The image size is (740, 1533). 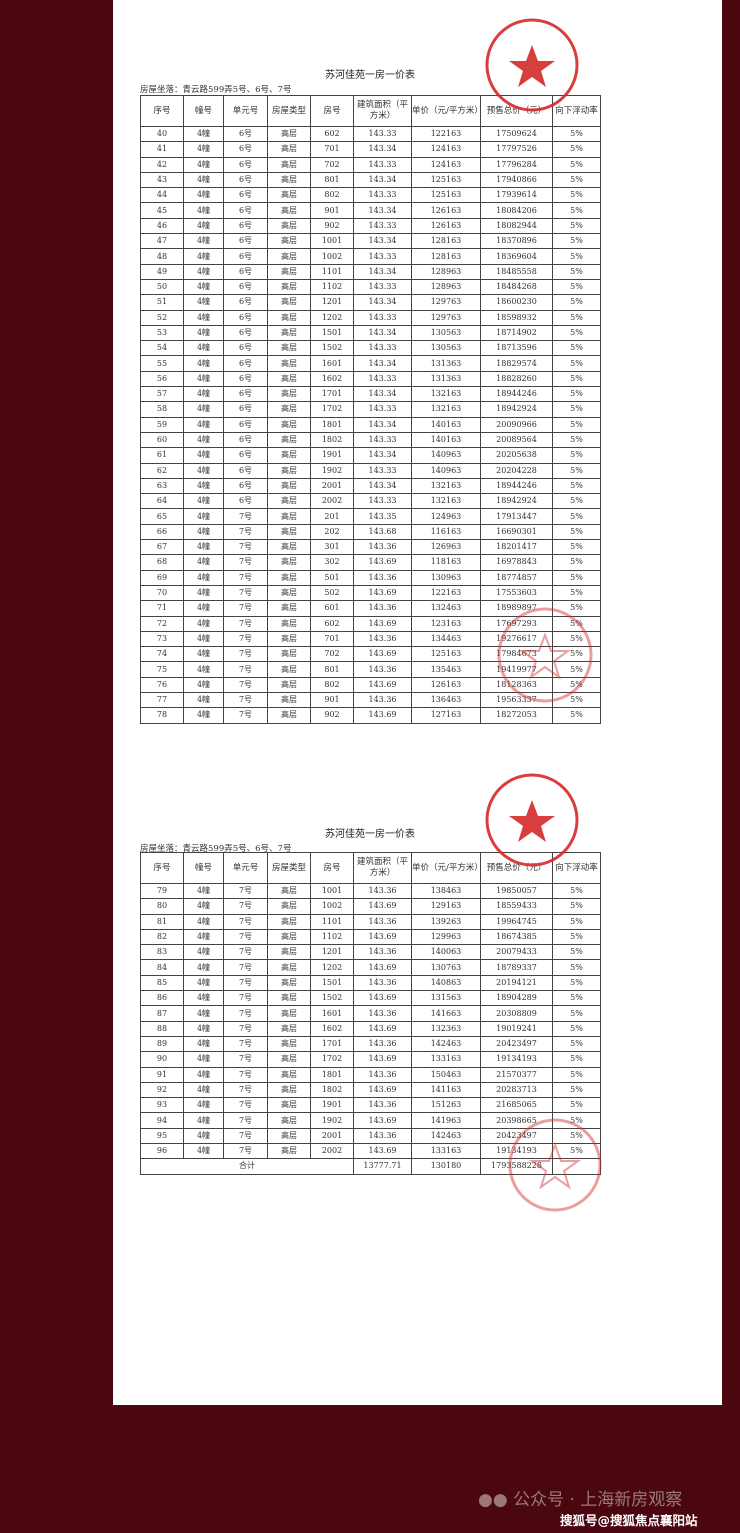 What do you see at coordinates (516, 271) in the screenshot?
I see `table-cell: 18485558` at bounding box center [516, 271].